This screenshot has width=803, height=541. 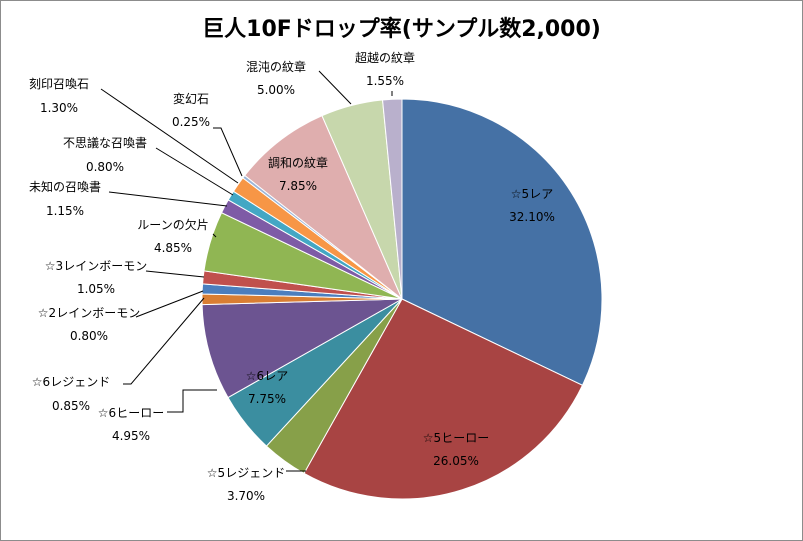 What do you see at coordinates (173, 248) in the screenshot?
I see `slice-value-label-8: 4.85%` at bounding box center [173, 248].